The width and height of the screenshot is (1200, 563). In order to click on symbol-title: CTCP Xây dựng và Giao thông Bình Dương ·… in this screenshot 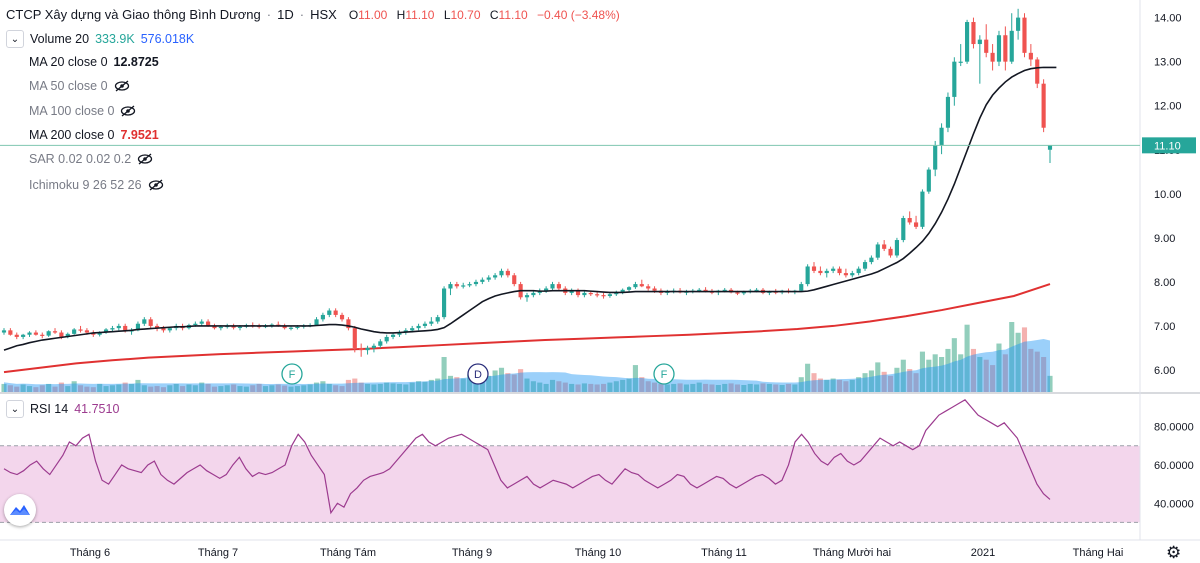, I will do `click(313, 14)`.